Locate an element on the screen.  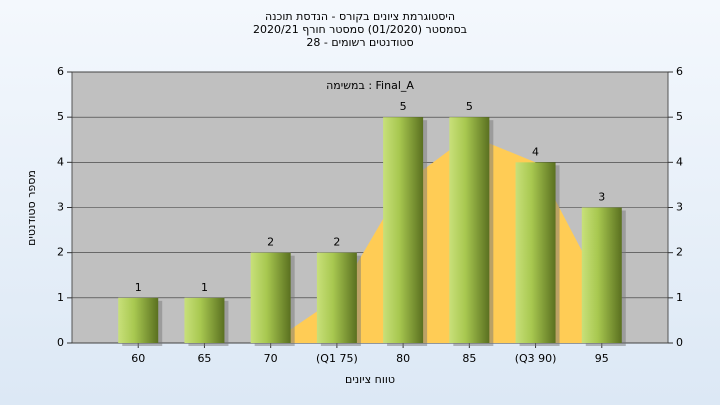
x-tick-label: 60 is located at coordinates (138, 358).